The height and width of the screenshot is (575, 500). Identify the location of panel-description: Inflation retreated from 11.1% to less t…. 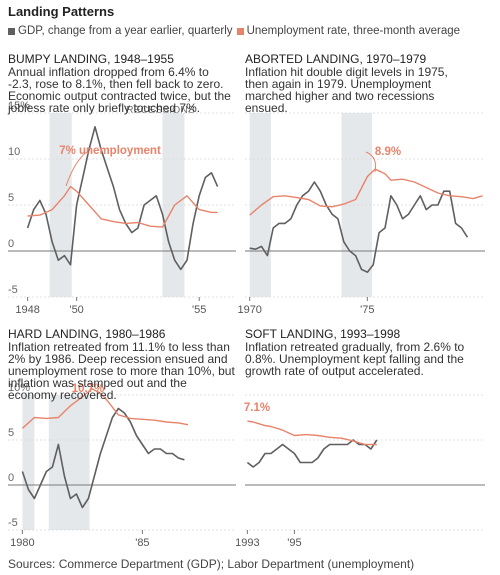
(121, 371).